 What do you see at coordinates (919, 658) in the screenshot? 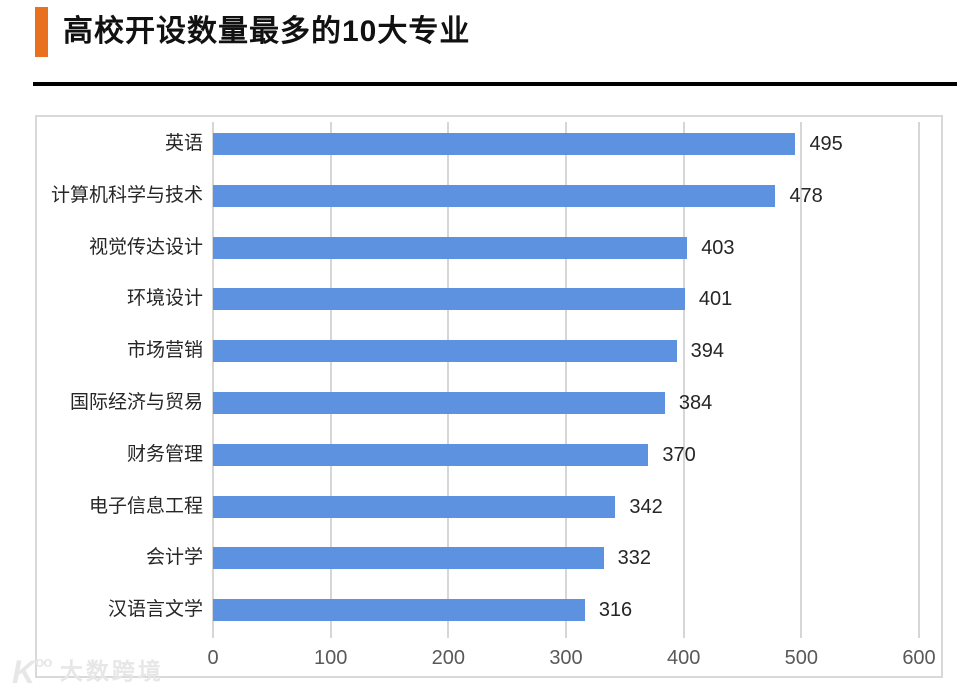
I see `x-tick-label: 600` at bounding box center [919, 658].